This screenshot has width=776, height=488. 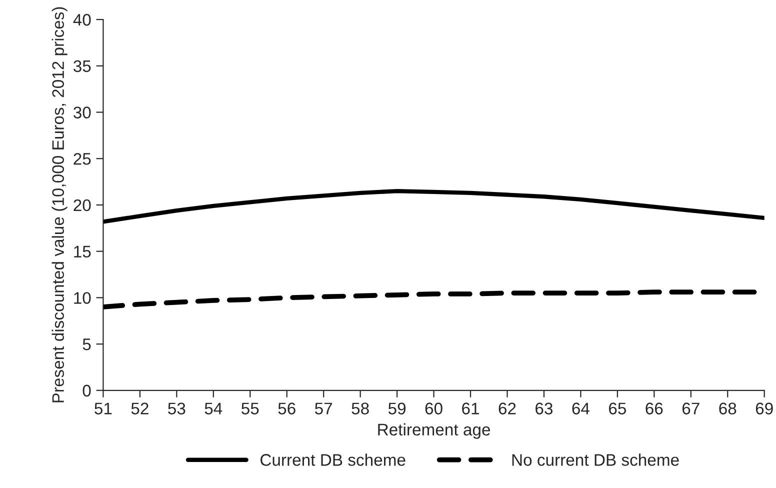 What do you see at coordinates (691, 408) in the screenshot?
I see `x-tick-label: 67` at bounding box center [691, 408].